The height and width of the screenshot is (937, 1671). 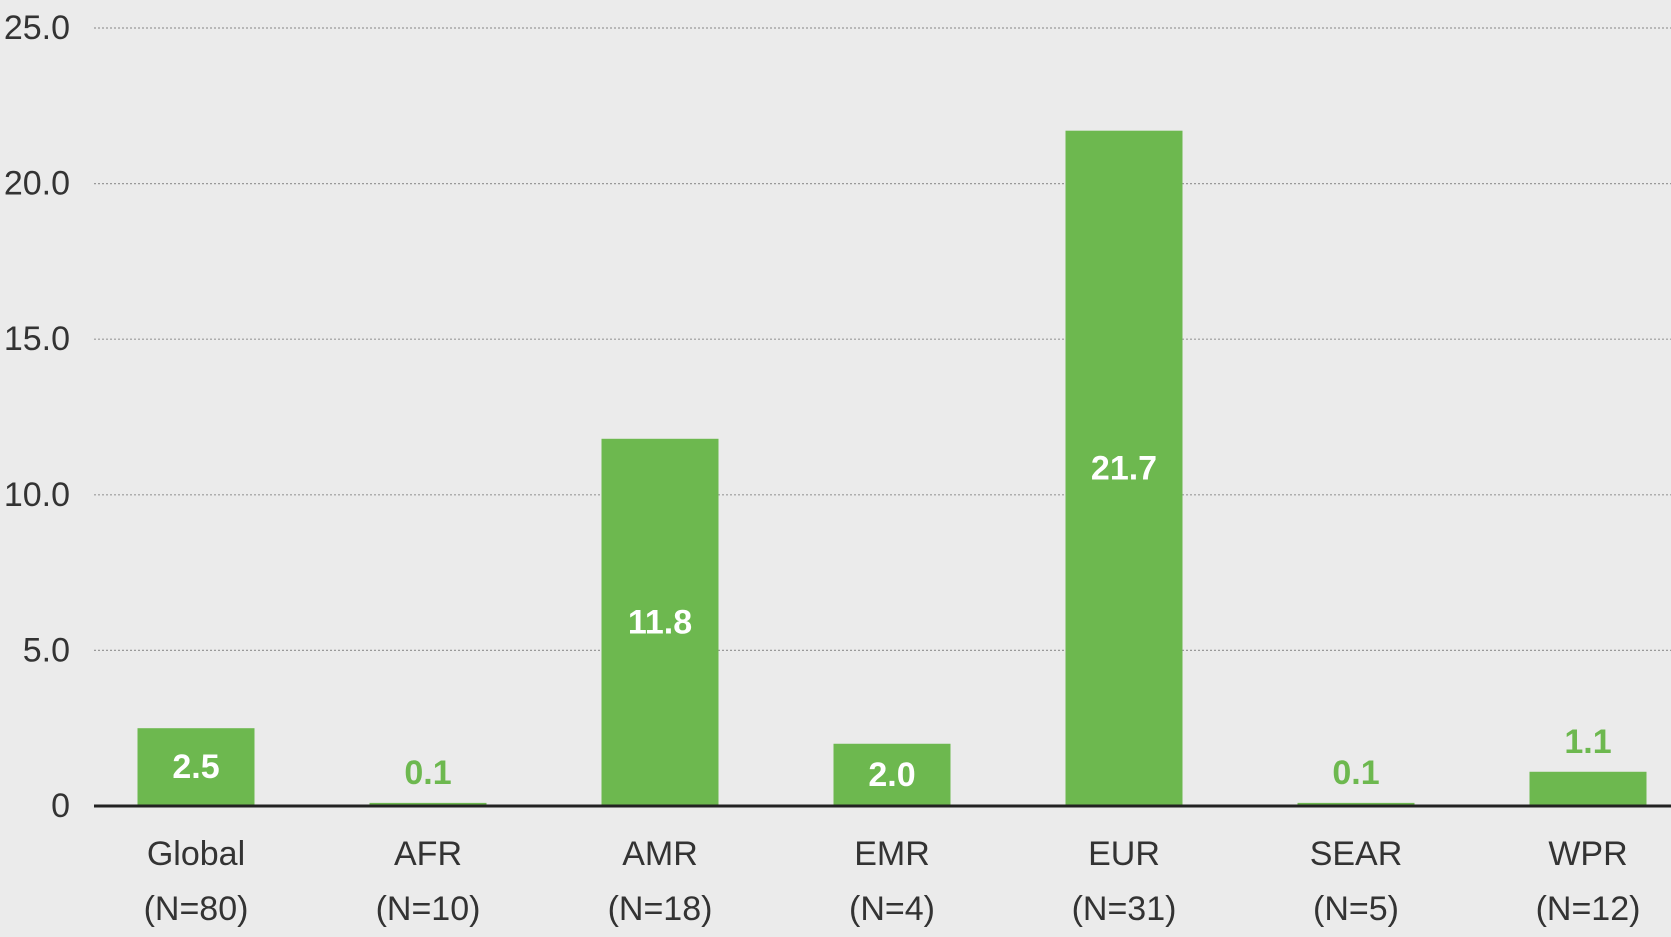 What do you see at coordinates (1124, 909) in the screenshot?
I see `x-tick-label: (N=31)` at bounding box center [1124, 909].